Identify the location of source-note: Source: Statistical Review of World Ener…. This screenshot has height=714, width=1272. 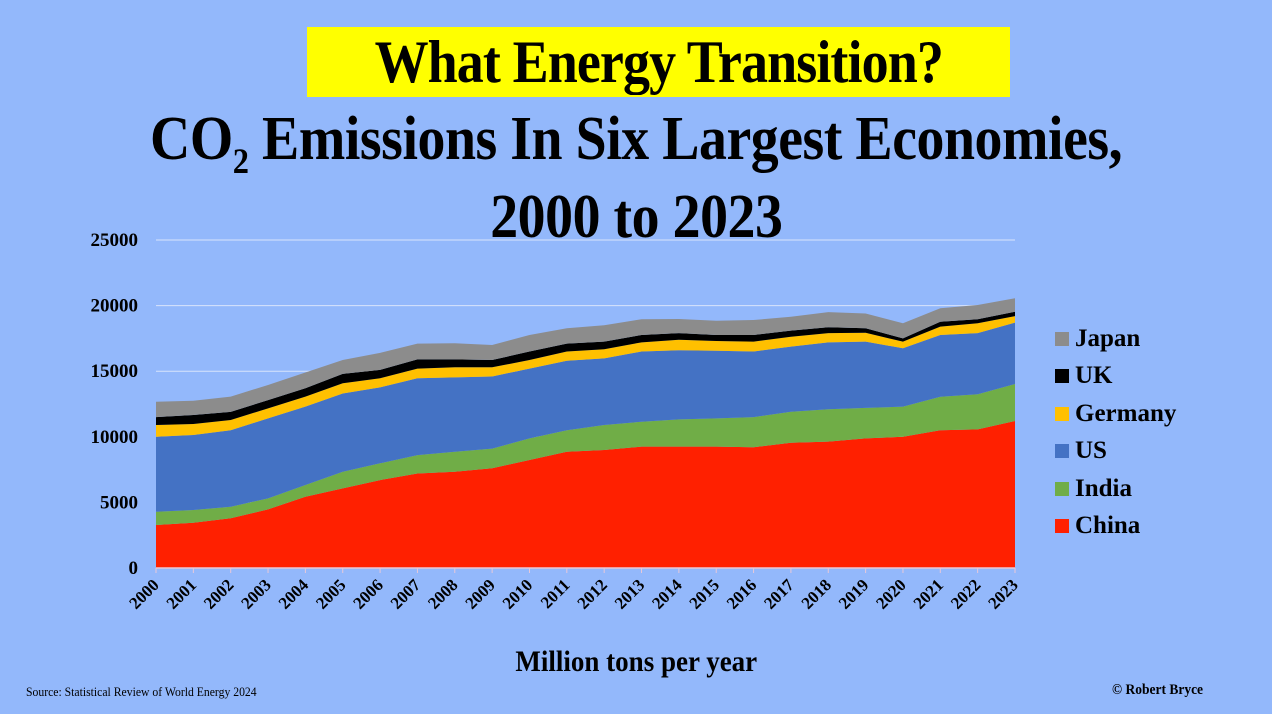
(154, 692).